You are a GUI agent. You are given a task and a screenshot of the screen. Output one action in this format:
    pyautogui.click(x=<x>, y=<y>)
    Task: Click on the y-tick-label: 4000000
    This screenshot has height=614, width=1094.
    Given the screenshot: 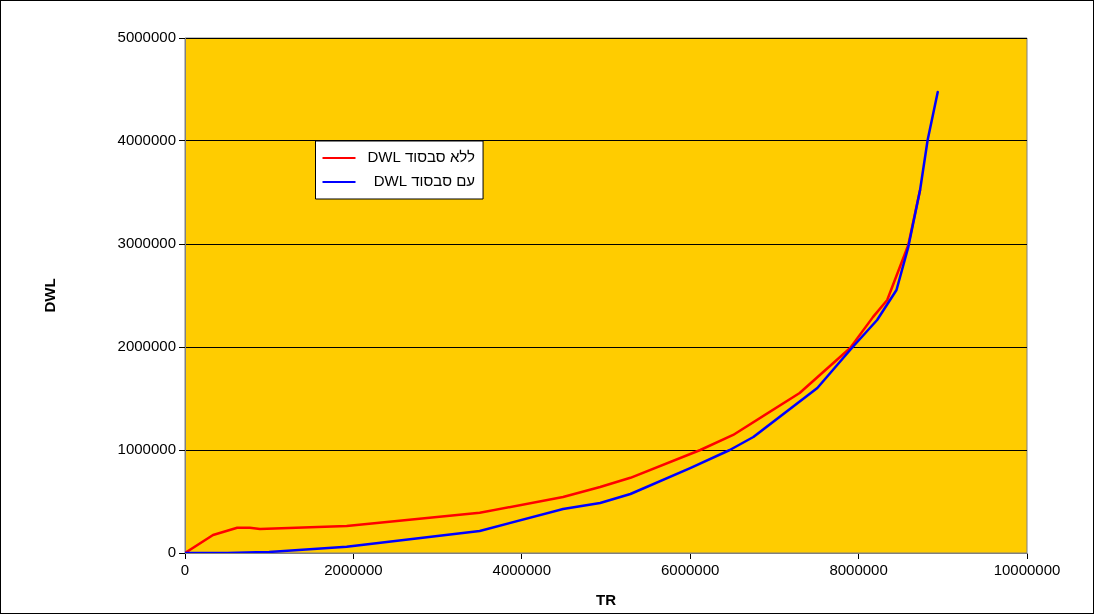 What is the action you would take?
    pyautogui.click(x=146, y=140)
    